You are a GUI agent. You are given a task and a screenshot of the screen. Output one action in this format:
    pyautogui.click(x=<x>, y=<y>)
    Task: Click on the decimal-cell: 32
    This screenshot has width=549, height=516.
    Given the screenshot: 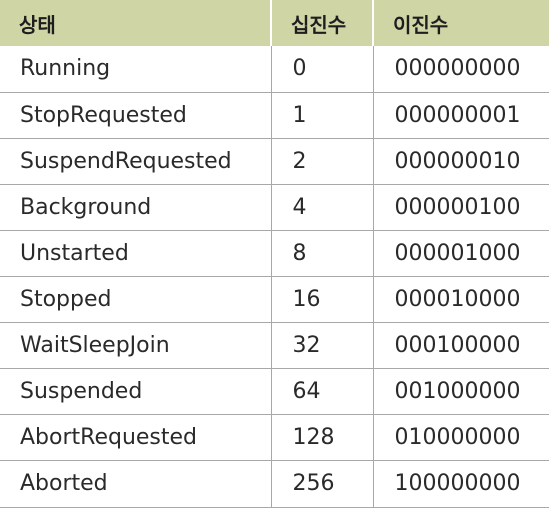 What is the action you would take?
    pyautogui.click(x=321, y=345)
    